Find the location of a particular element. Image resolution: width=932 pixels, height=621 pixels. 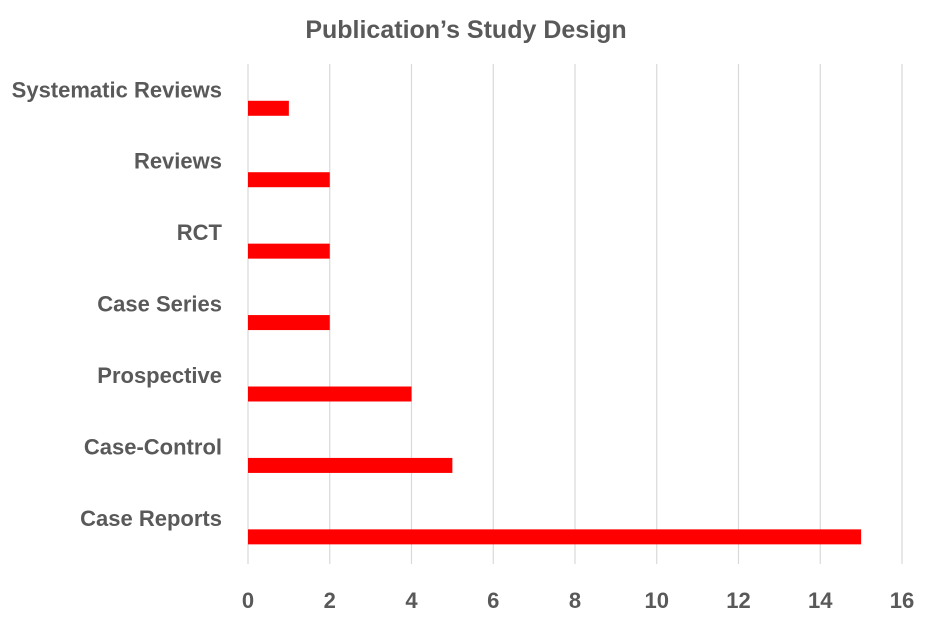

bar-prospective is located at coordinates (330, 394).